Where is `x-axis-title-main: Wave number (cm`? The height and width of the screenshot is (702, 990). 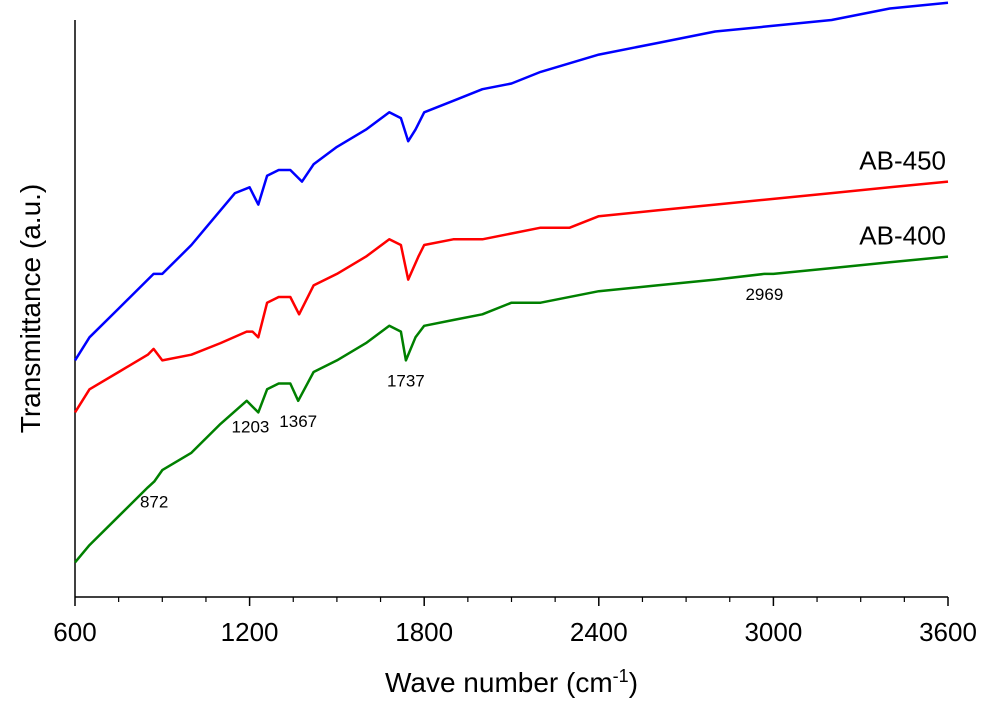
x-axis-title-main: Wave number (cm is located at coordinates (499, 682).